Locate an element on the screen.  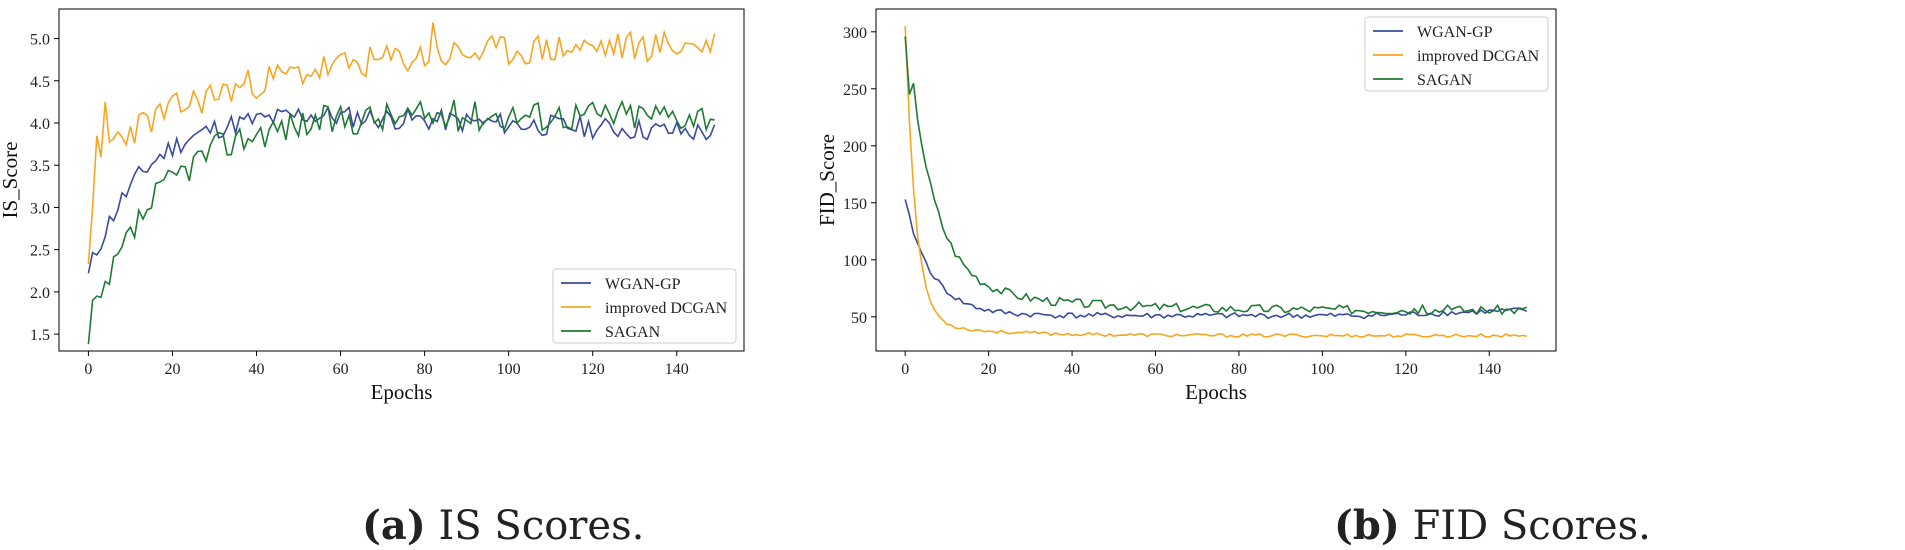
legend-box-fid is located at coordinates (1456, 54).